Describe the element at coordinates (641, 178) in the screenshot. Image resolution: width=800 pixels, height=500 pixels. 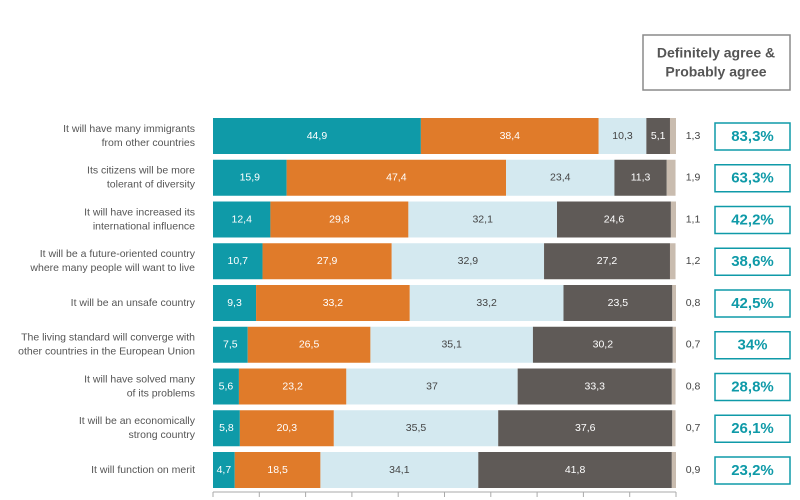
I see `value-label: 11,3` at that location.